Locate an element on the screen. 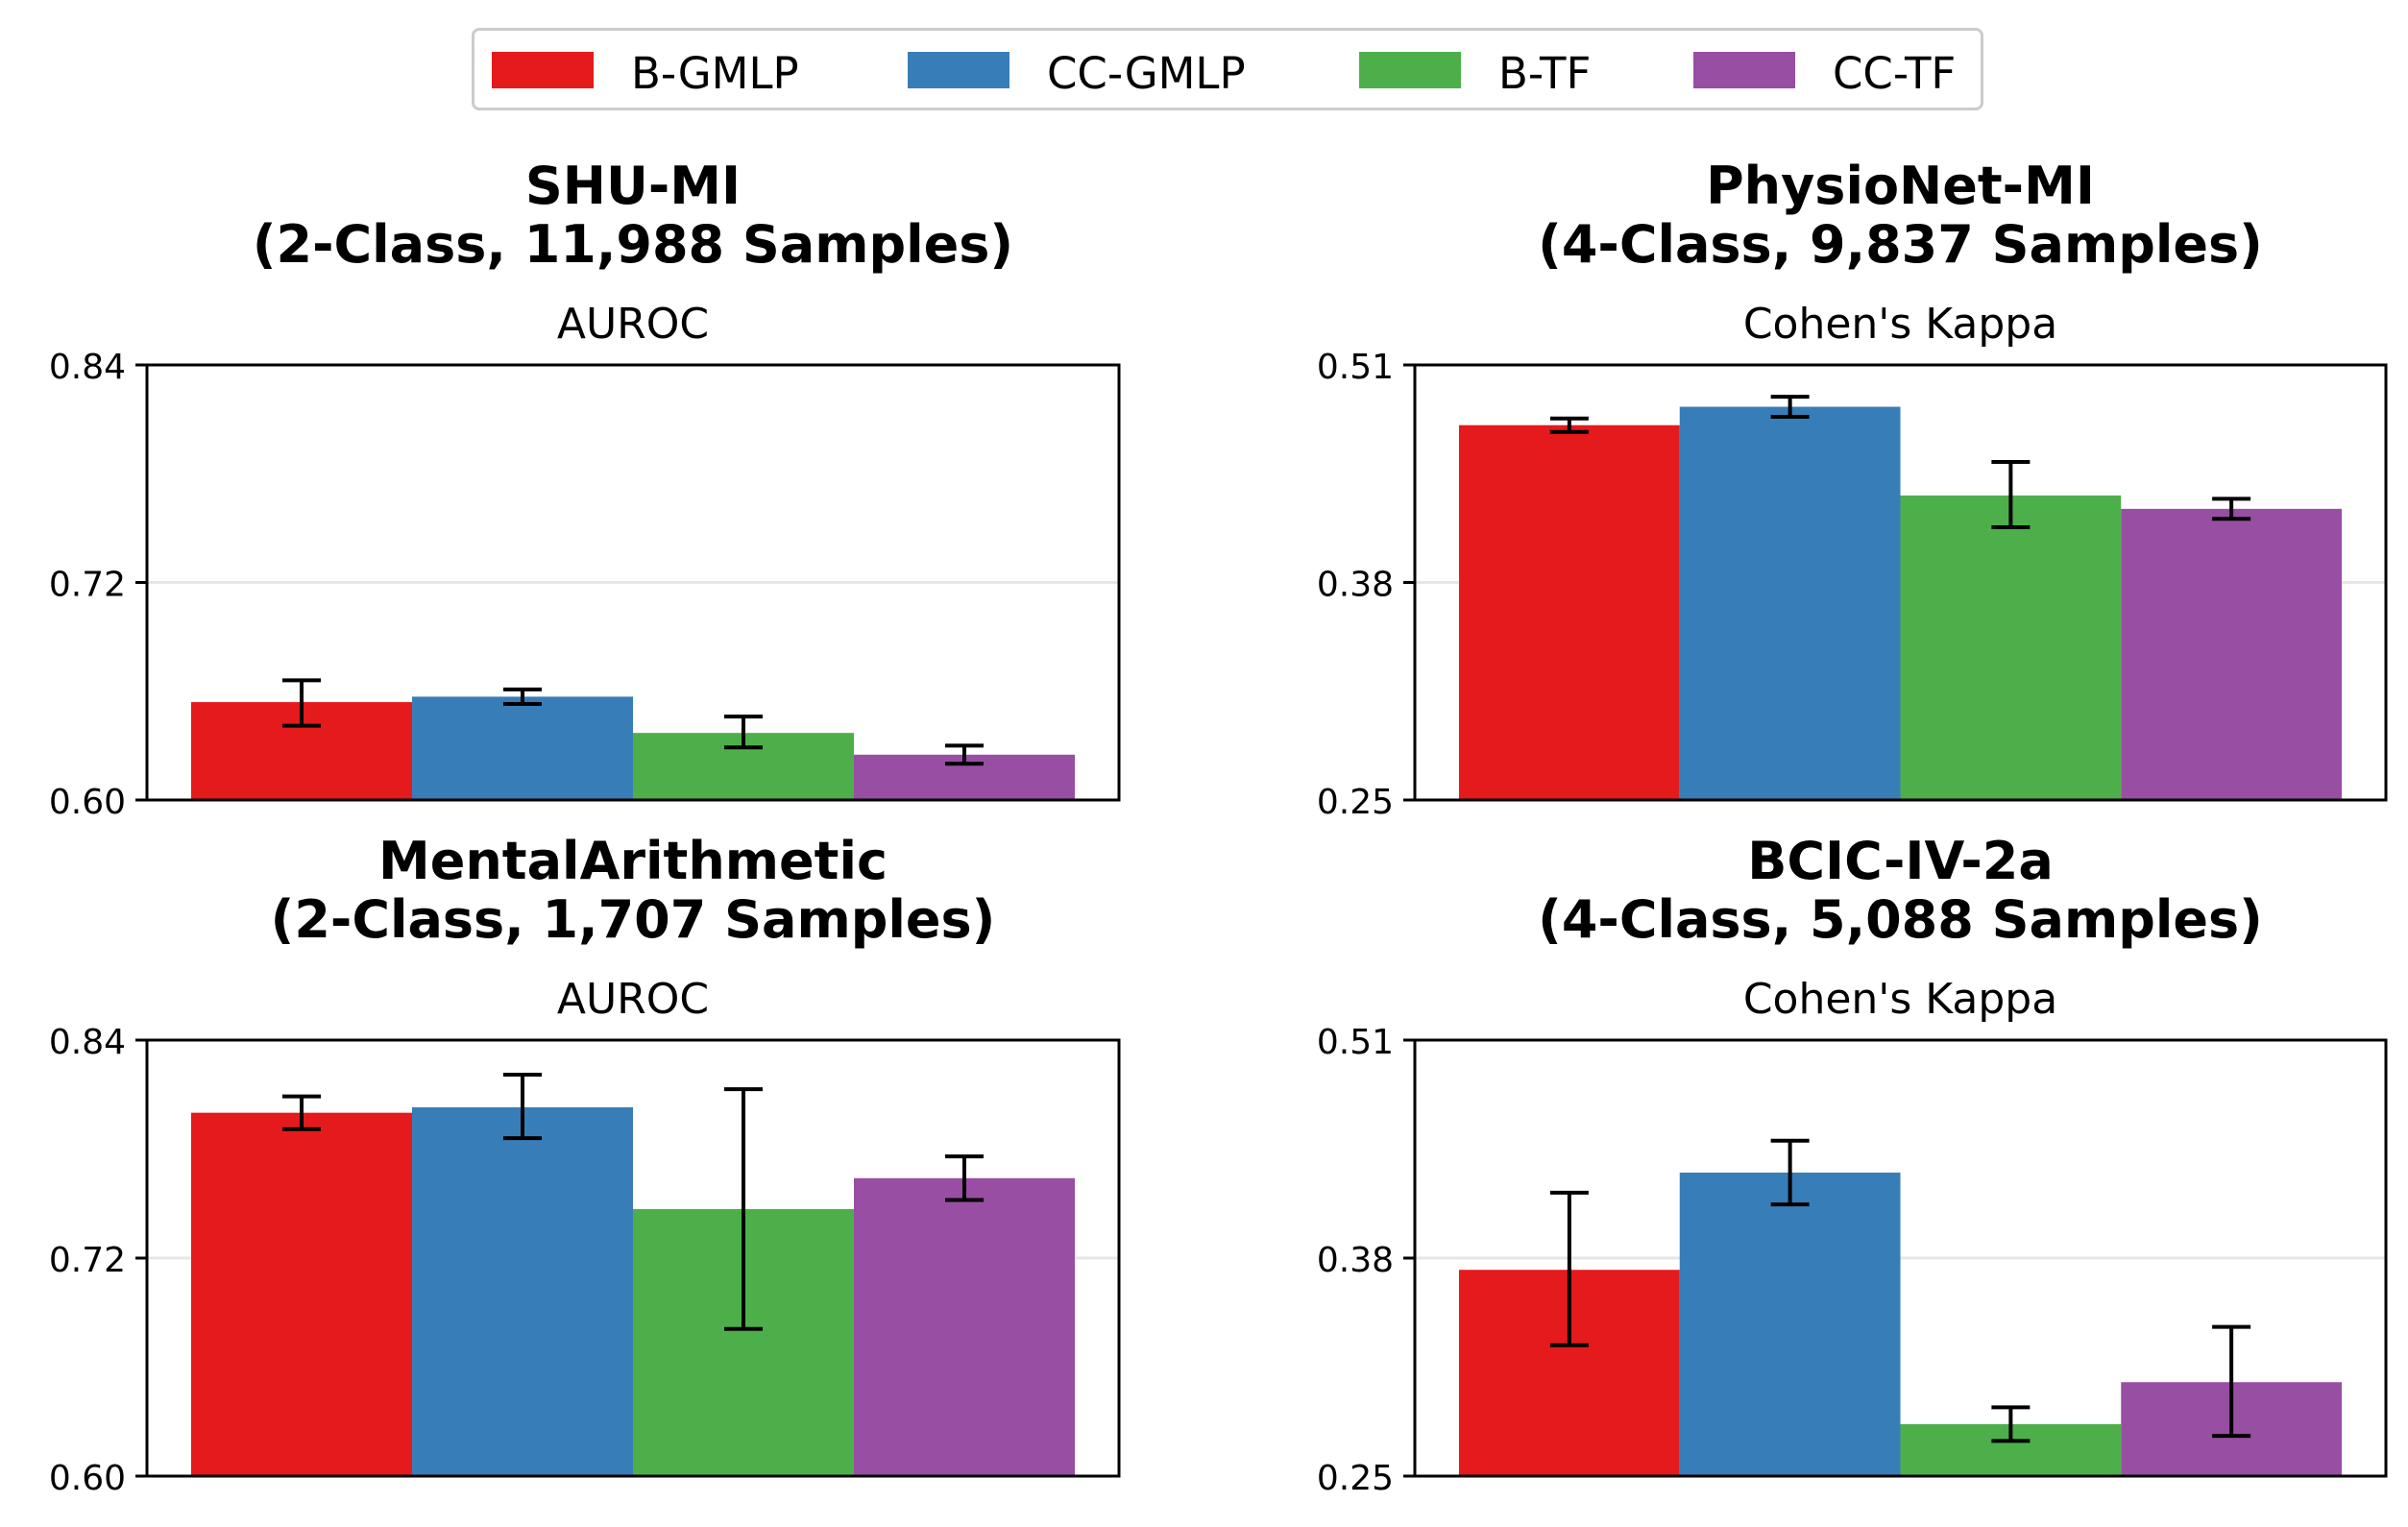 The width and height of the screenshot is (2408, 1527). legend-swatch-cc-gmlp is located at coordinates (958, 70).